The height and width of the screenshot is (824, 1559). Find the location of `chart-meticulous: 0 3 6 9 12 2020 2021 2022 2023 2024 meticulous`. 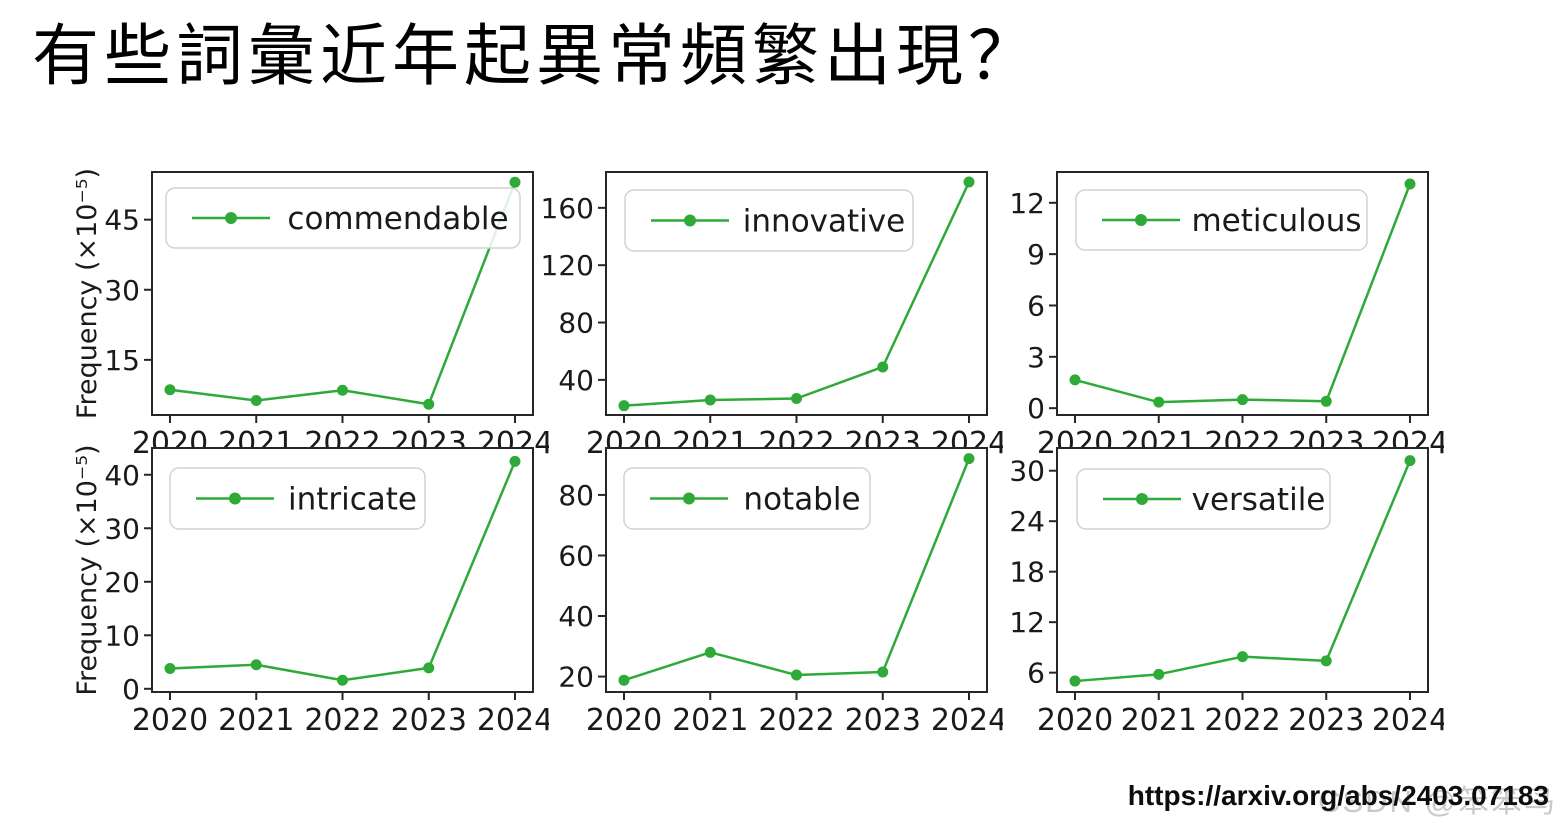

chart-meticulous: 0 3 6 9 12 2020 2021 2022 2023 2024 meticulous is located at coordinates (1211, 312).